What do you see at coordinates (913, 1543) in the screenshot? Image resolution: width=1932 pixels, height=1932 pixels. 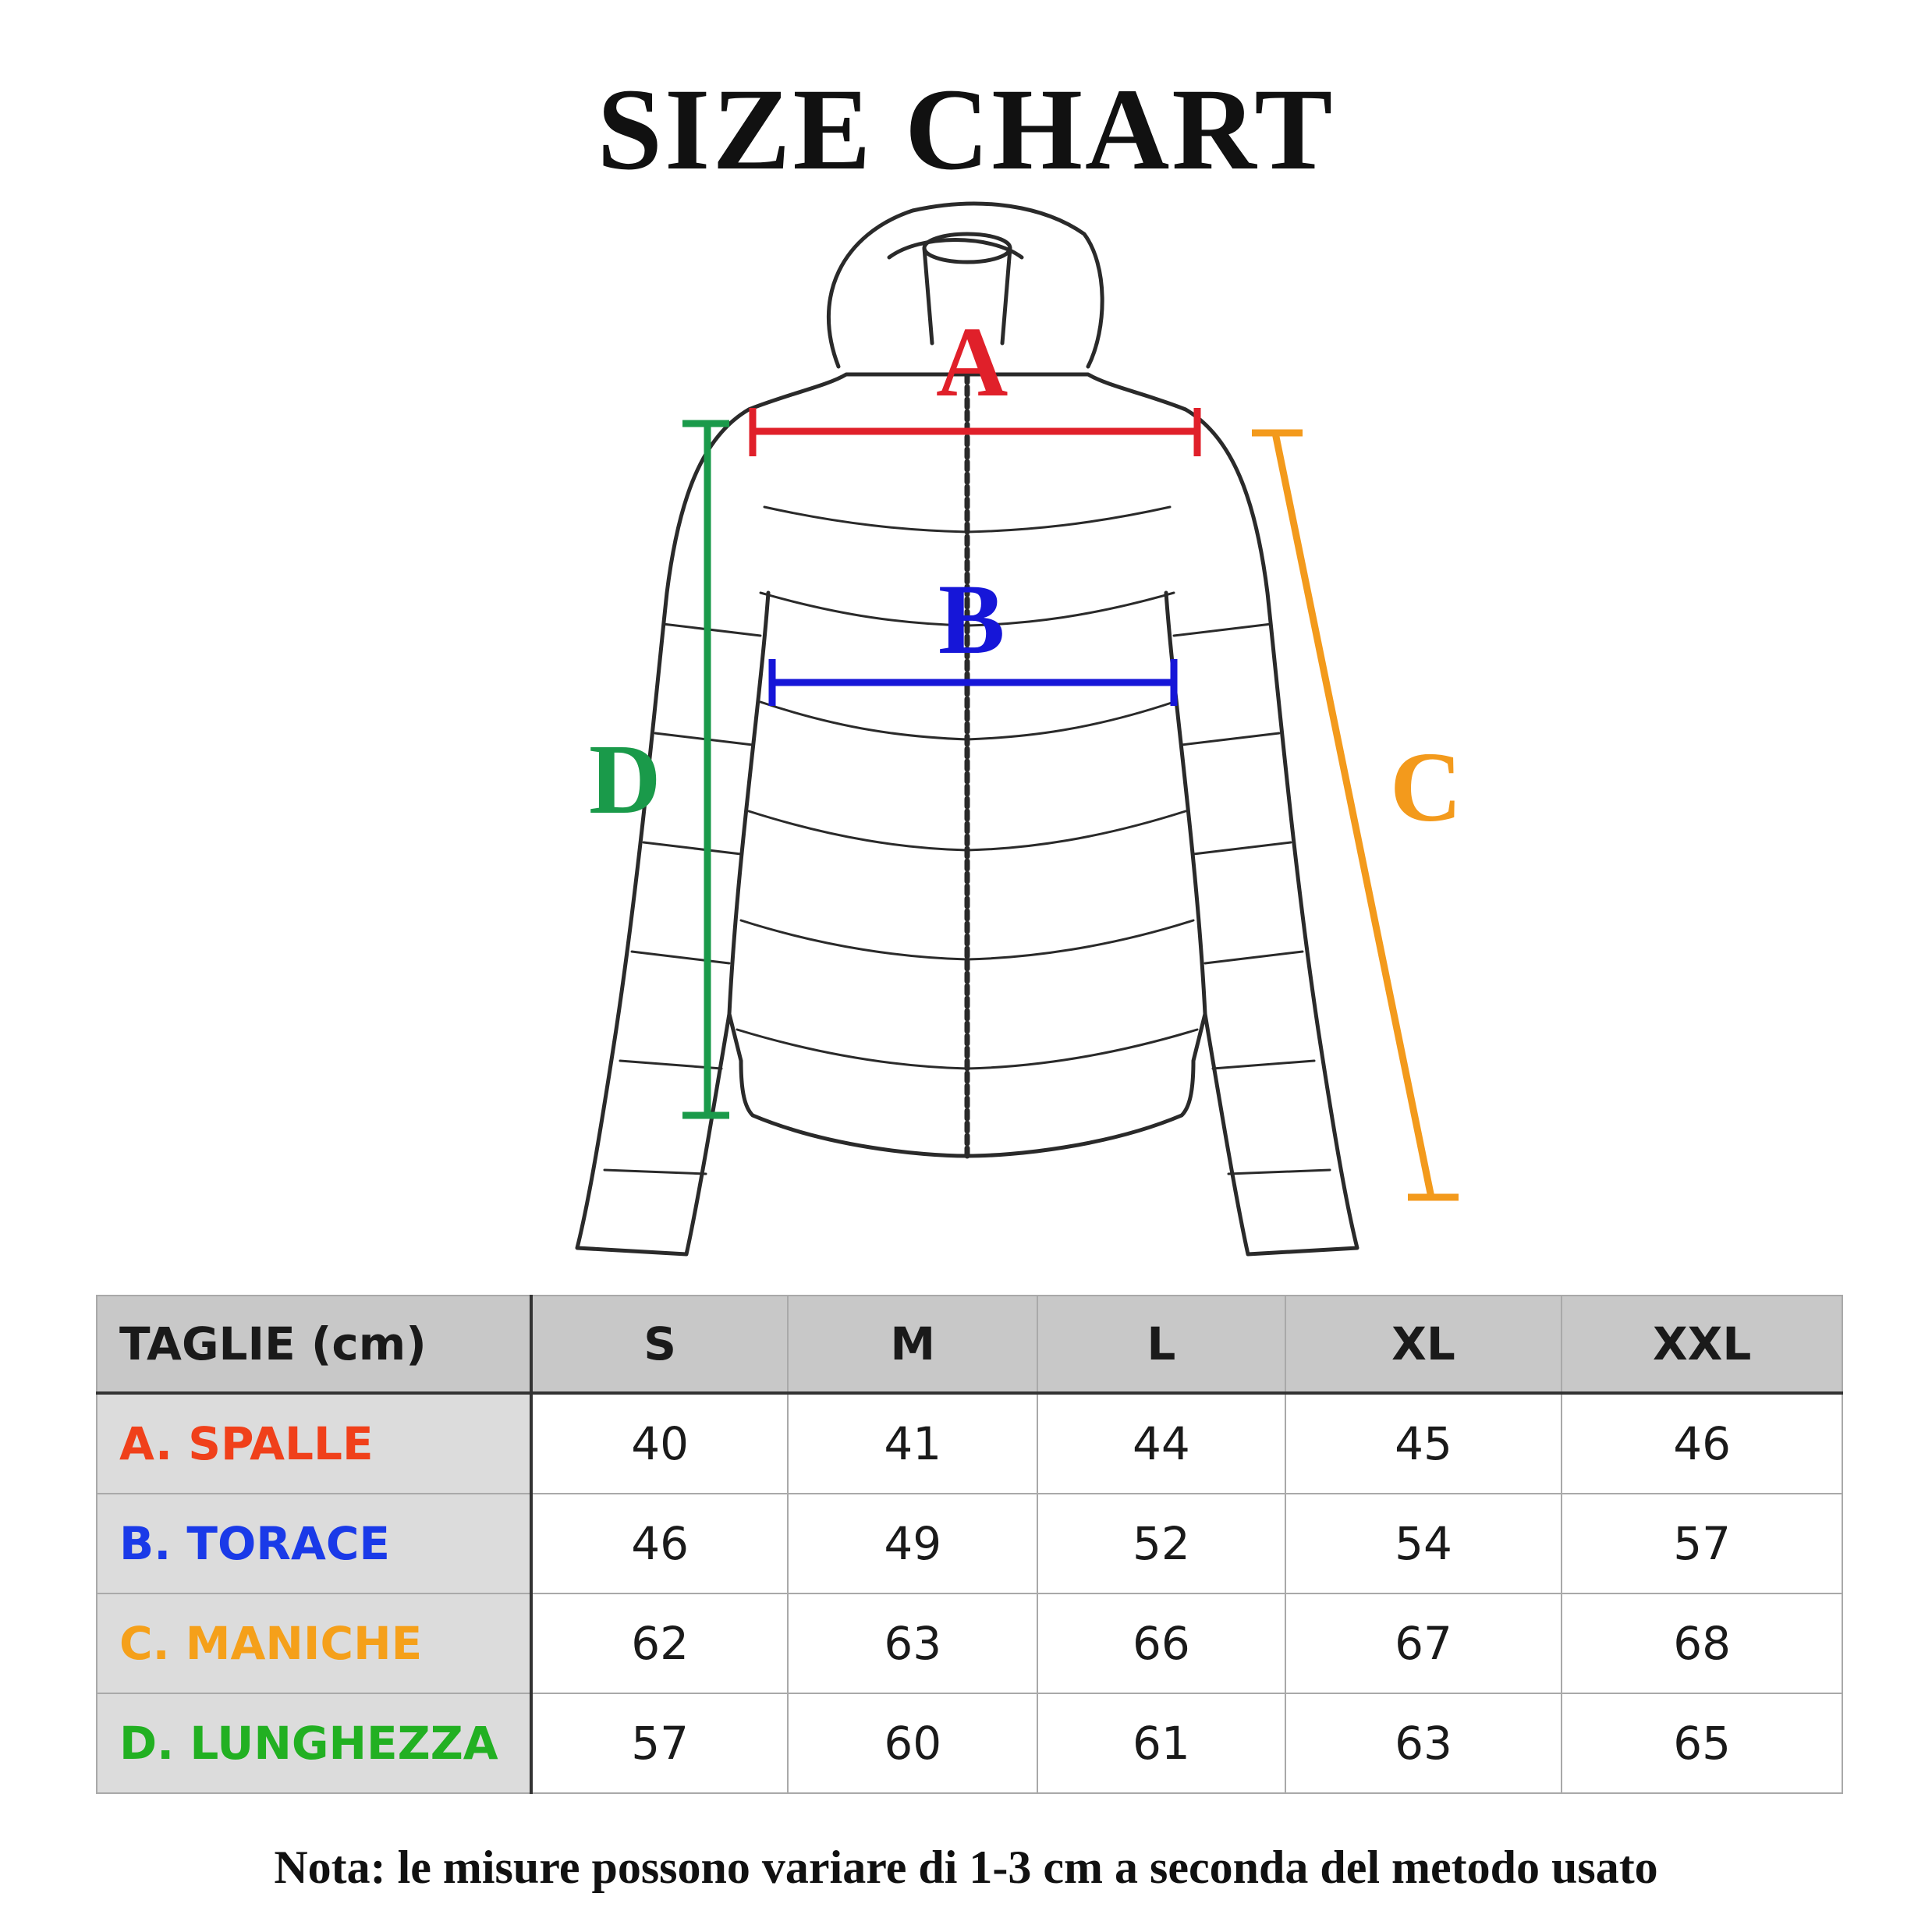 I see `table-cell: 49` at bounding box center [913, 1543].